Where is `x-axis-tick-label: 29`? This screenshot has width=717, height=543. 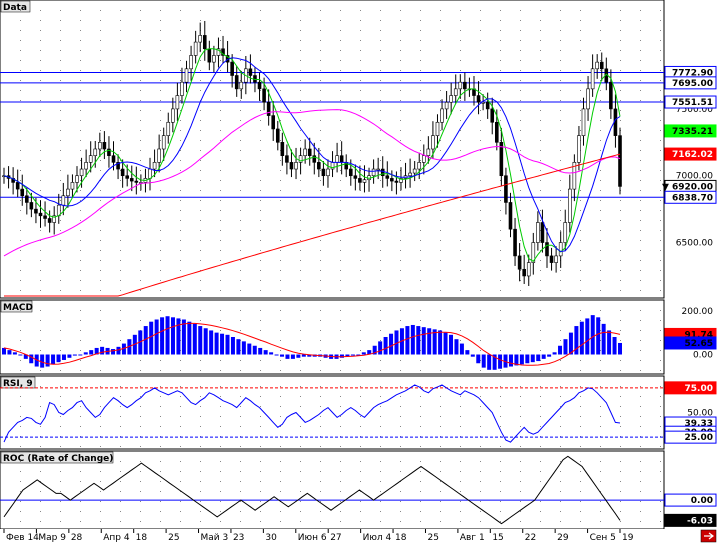
x-axis-tick-label: 29 is located at coordinates (563, 538).